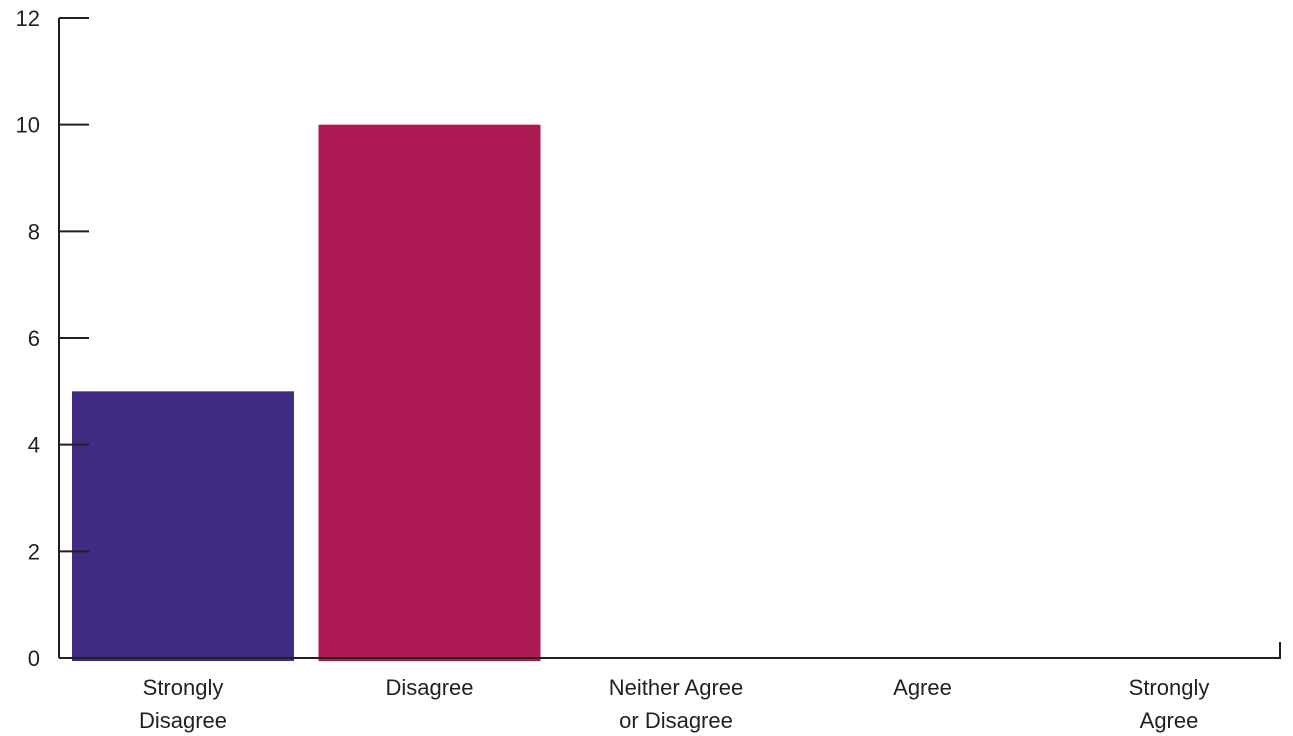 Image resolution: width=1293 pixels, height=736 pixels. What do you see at coordinates (34, 551) in the screenshot?
I see `y-tick-label: 2` at bounding box center [34, 551].